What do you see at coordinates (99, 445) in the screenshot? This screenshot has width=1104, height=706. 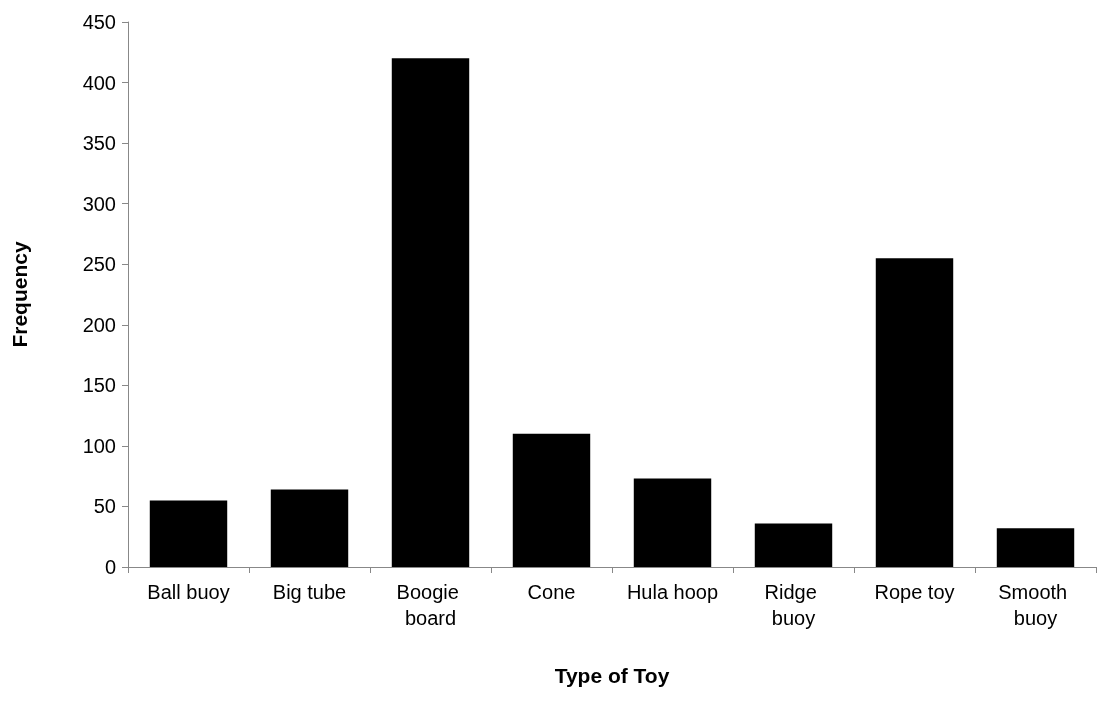 I see `y-tick-label: 100` at bounding box center [99, 445].